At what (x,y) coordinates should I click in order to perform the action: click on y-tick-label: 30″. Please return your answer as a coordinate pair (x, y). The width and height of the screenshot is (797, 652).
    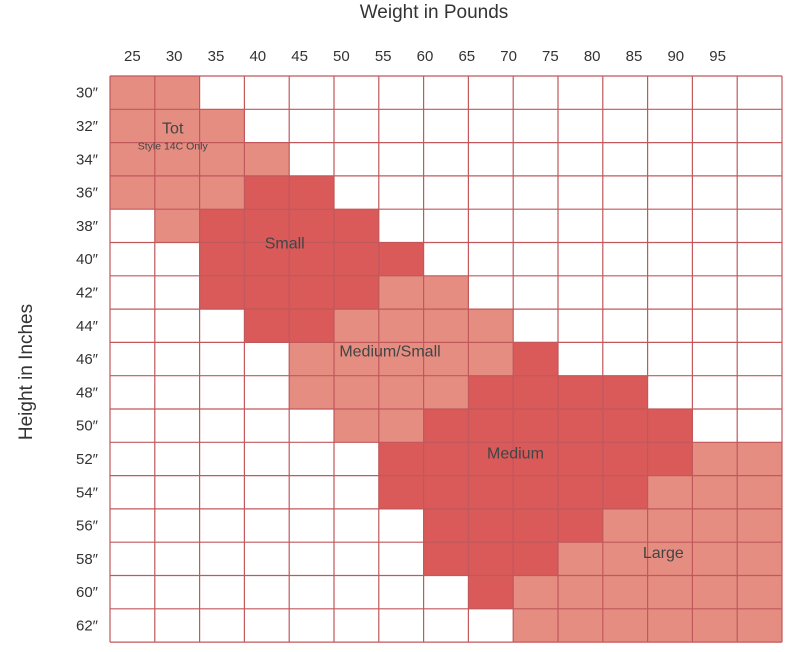
    Looking at the image, I should click on (87, 93).